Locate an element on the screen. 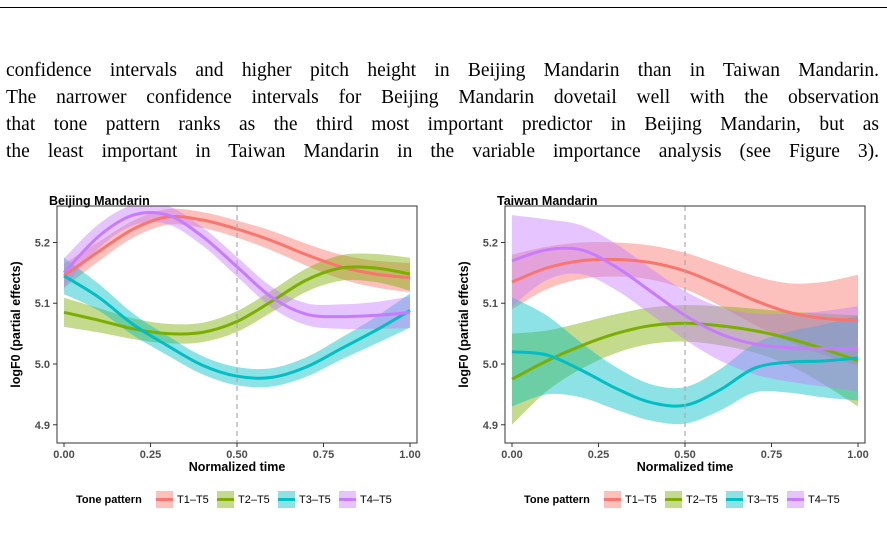  series-line-t1-t5 is located at coordinates (237, 247).